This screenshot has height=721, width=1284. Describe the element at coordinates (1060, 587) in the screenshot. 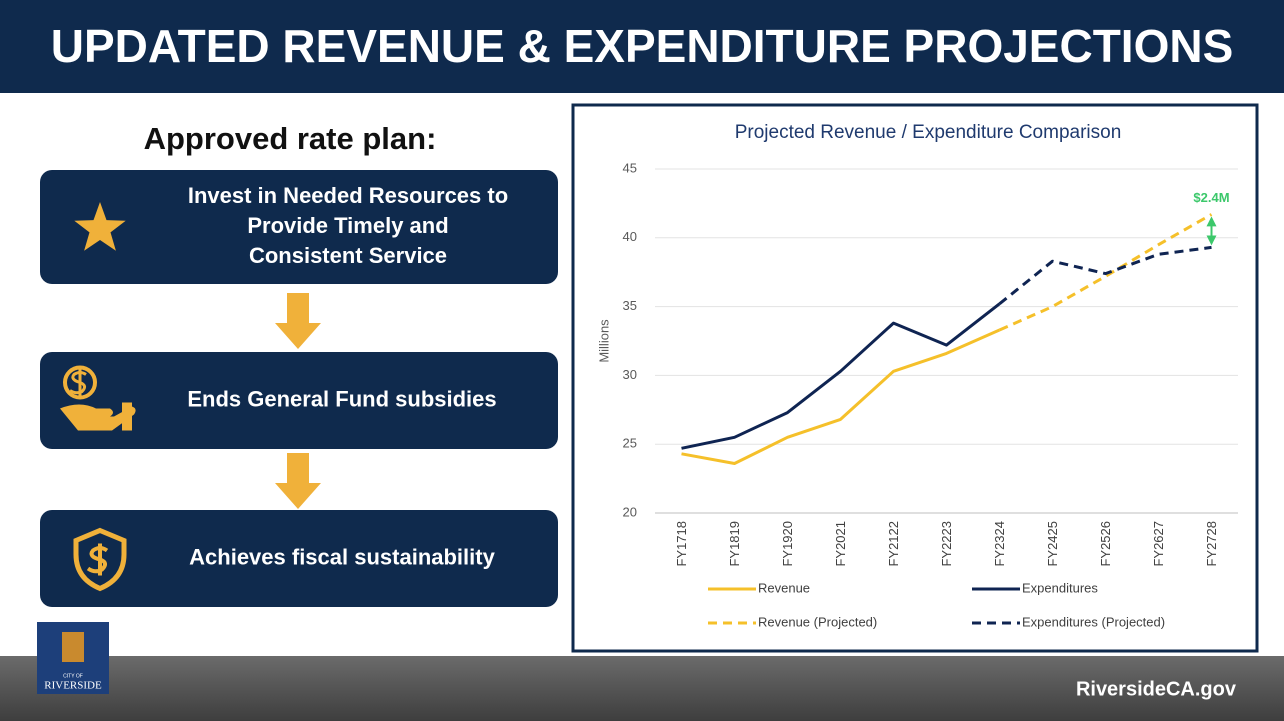

I see `legend-label: Expenditures` at that location.